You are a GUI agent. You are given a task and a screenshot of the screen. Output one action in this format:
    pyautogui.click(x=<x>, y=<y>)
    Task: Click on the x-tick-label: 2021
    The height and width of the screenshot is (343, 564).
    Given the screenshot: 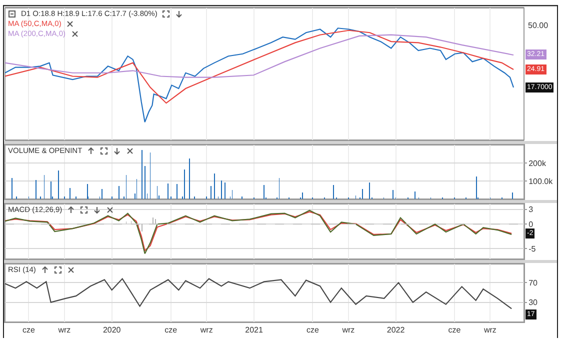 What is the action you would take?
    pyautogui.click(x=254, y=330)
    